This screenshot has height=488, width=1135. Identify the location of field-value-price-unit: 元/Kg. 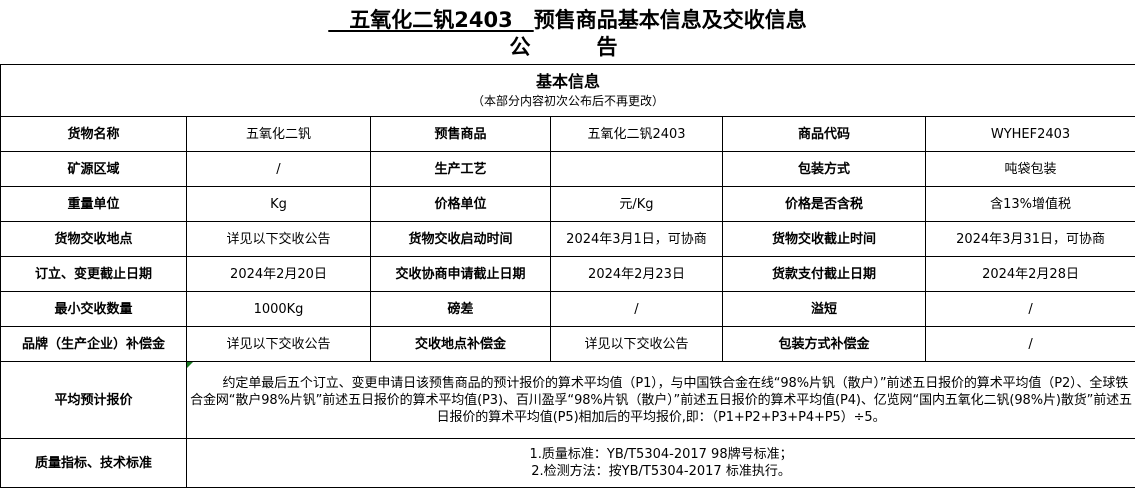
(637, 204).